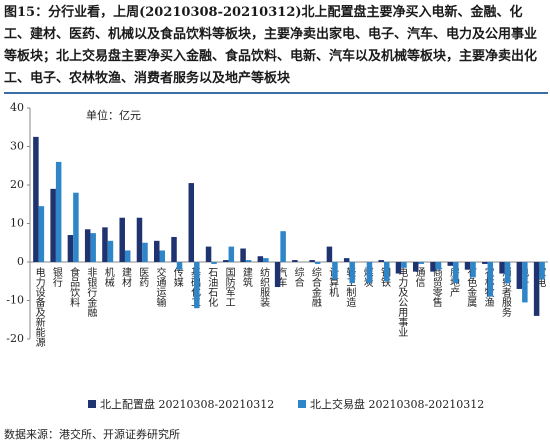 The height and width of the screenshot is (445, 550). Describe the element at coordinates (397, 404) in the screenshot. I see `legend-label: 北上交易盘 20210308-20210312` at that location.